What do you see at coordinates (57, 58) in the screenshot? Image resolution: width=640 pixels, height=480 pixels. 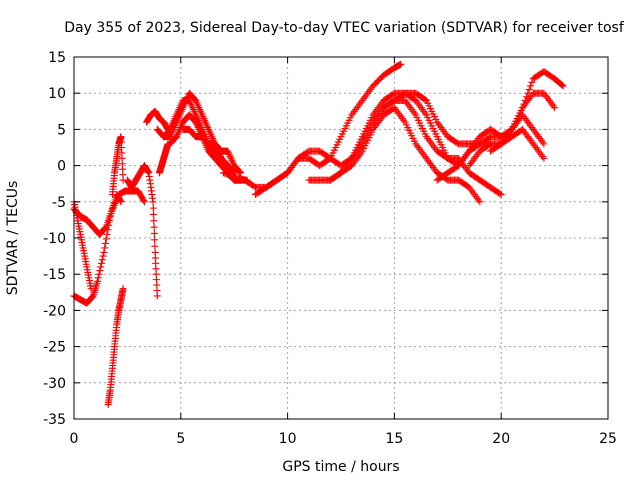 I see `y-tick-label: 15` at bounding box center [57, 58].